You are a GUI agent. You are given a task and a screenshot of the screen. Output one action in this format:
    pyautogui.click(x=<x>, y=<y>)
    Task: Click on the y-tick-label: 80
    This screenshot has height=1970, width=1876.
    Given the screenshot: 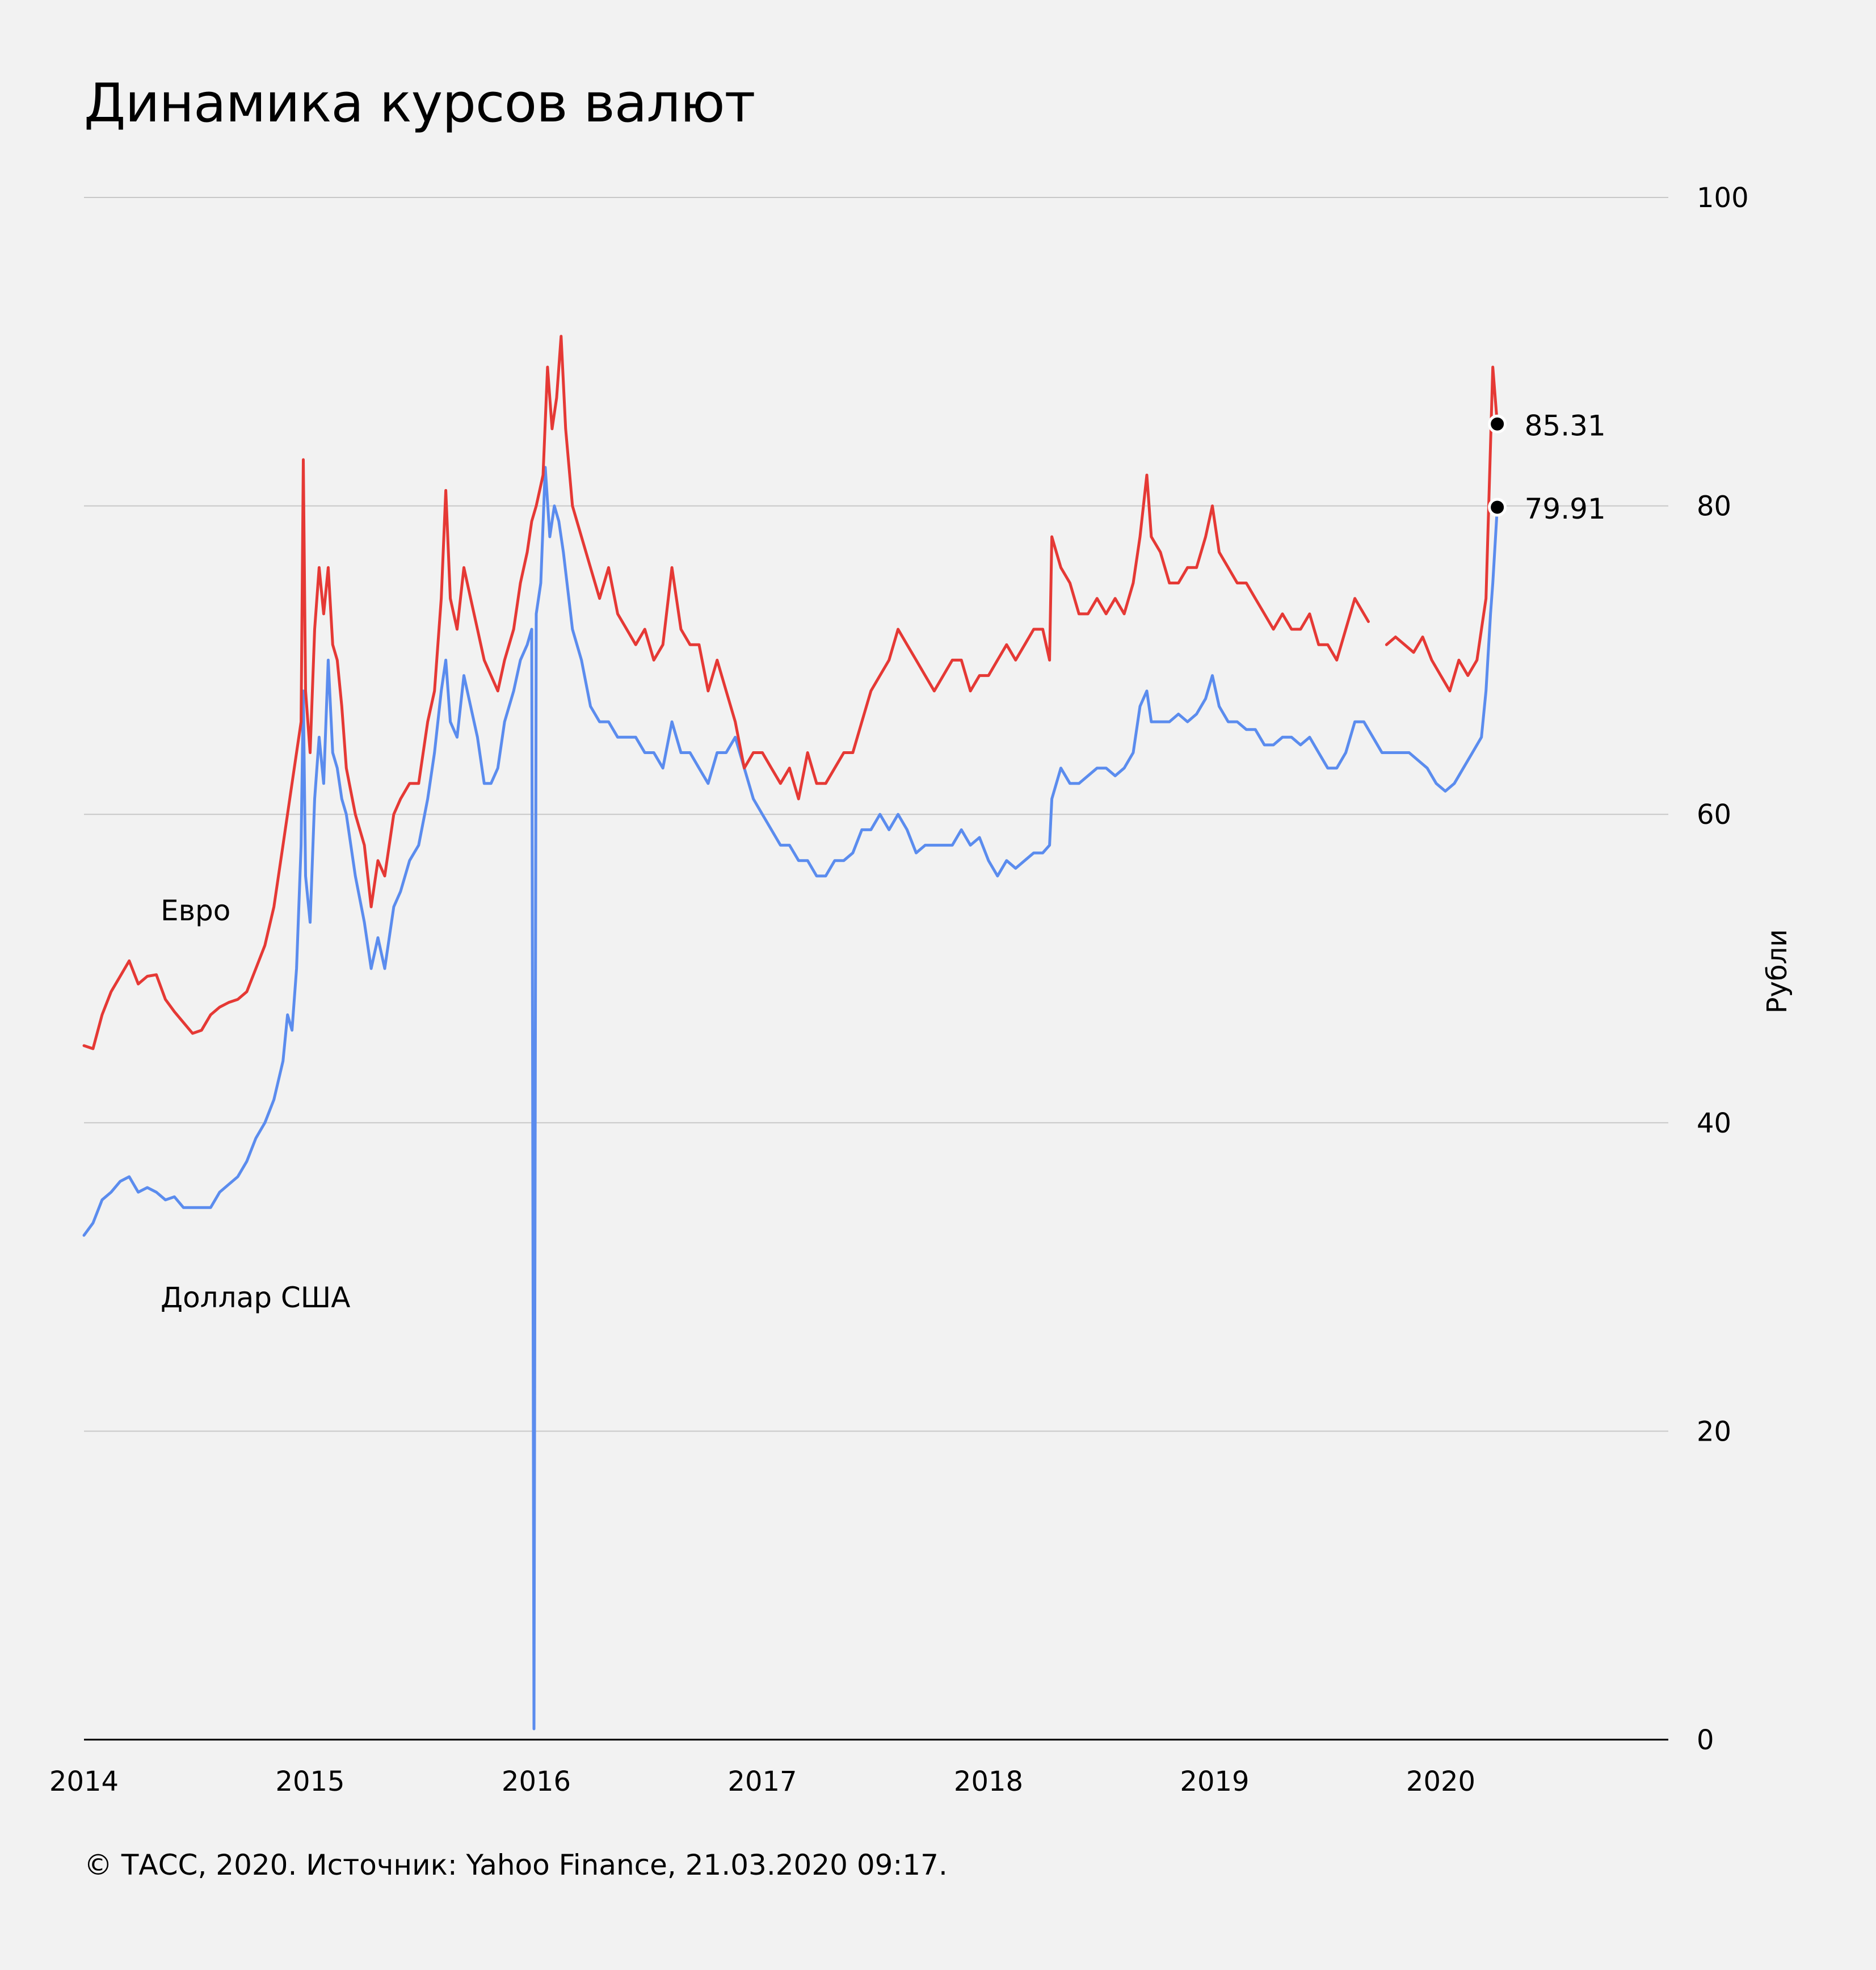 What is the action you would take?
    pyautogui.click(x=1714, y=507)
    